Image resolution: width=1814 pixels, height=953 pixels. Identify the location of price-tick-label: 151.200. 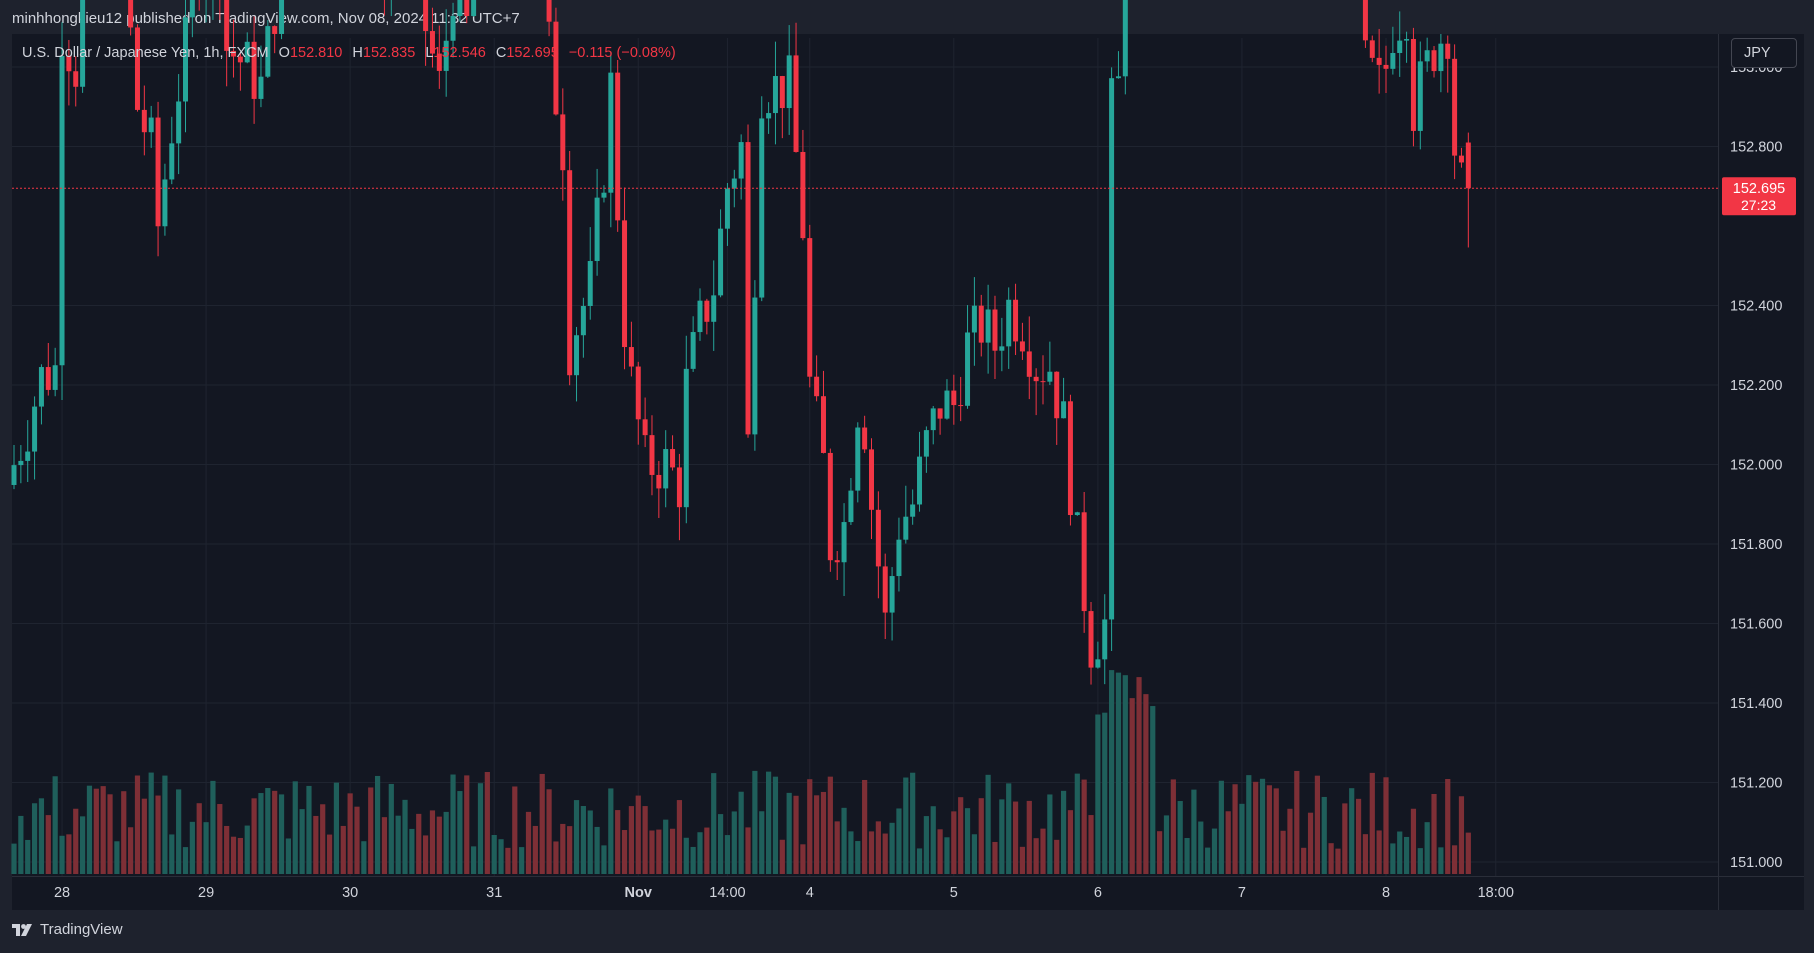
(1756, 784).